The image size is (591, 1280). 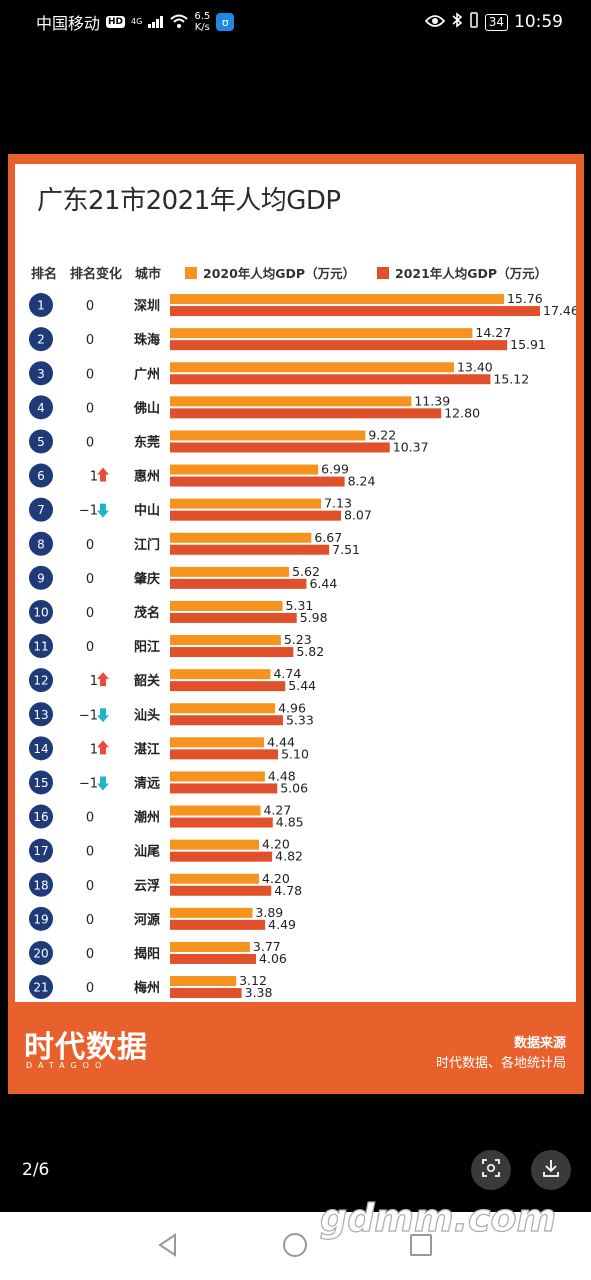 What do you see at coordinates (462, 412) in the screenshot?
I see `value-label-2021: 12.80` at bounding box center [462, 412].